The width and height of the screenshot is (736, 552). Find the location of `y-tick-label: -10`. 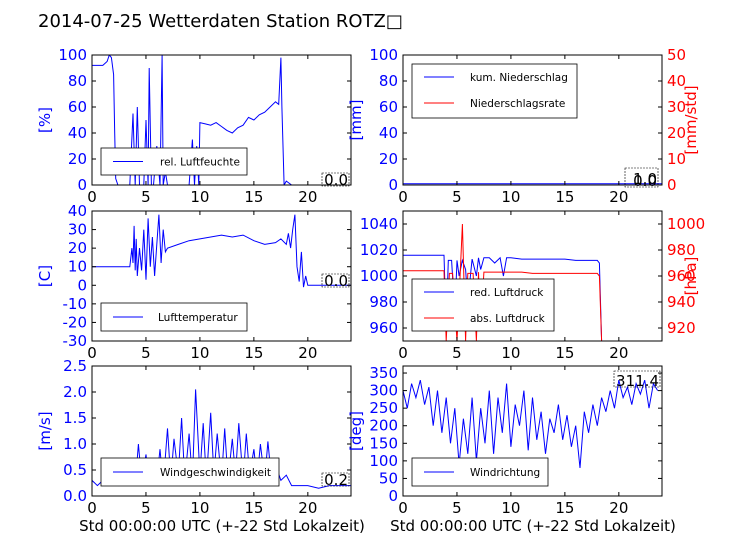

y-tick-label: -10 is located at coordinates (75, 304).